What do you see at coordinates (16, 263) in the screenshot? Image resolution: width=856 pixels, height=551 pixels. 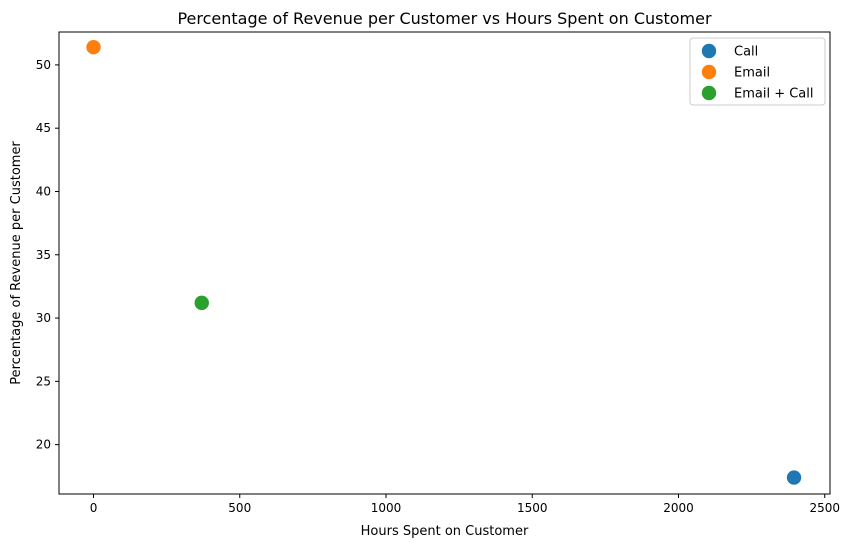 I see `y-axis-label: Percentage of Revenue per Customer` at bounding box center [16, 263].